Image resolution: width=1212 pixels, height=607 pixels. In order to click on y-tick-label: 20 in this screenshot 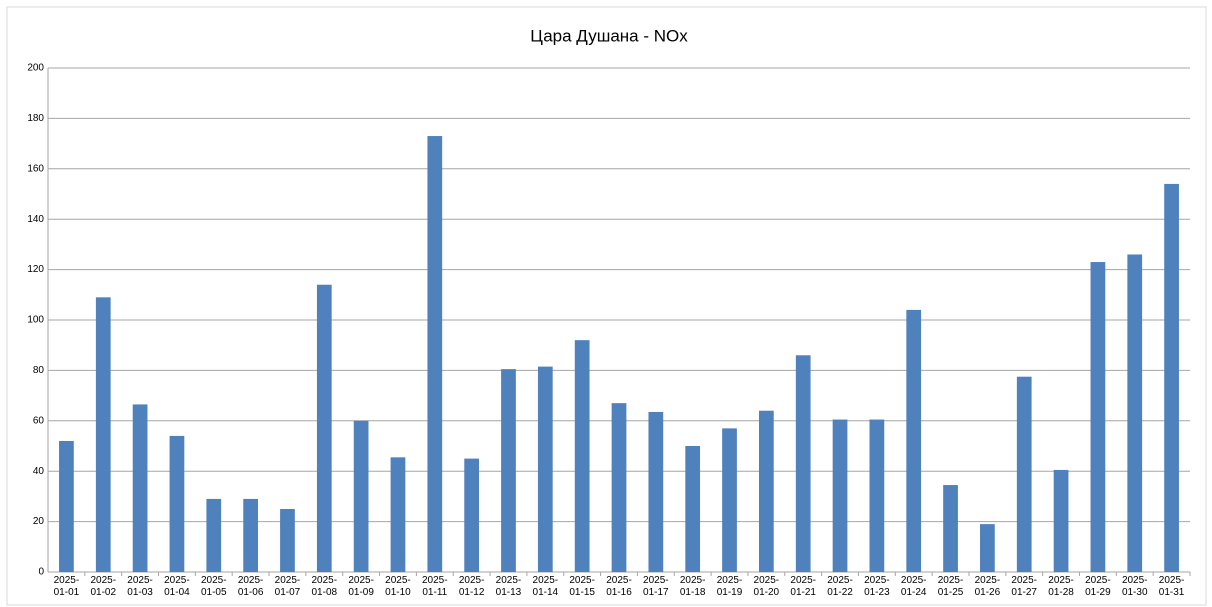, I will do `click(39, 521)`.